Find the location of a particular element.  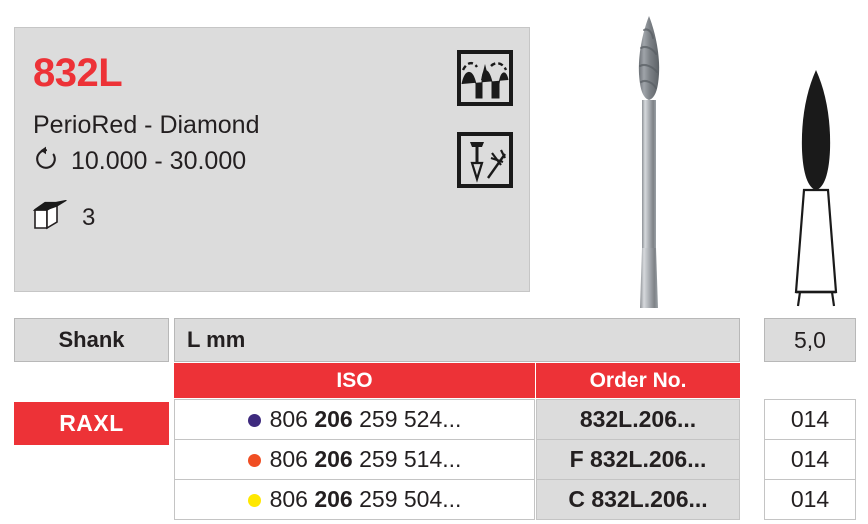

speed-row: 10.000 - 30.000 is located at coordinates (139, 161).